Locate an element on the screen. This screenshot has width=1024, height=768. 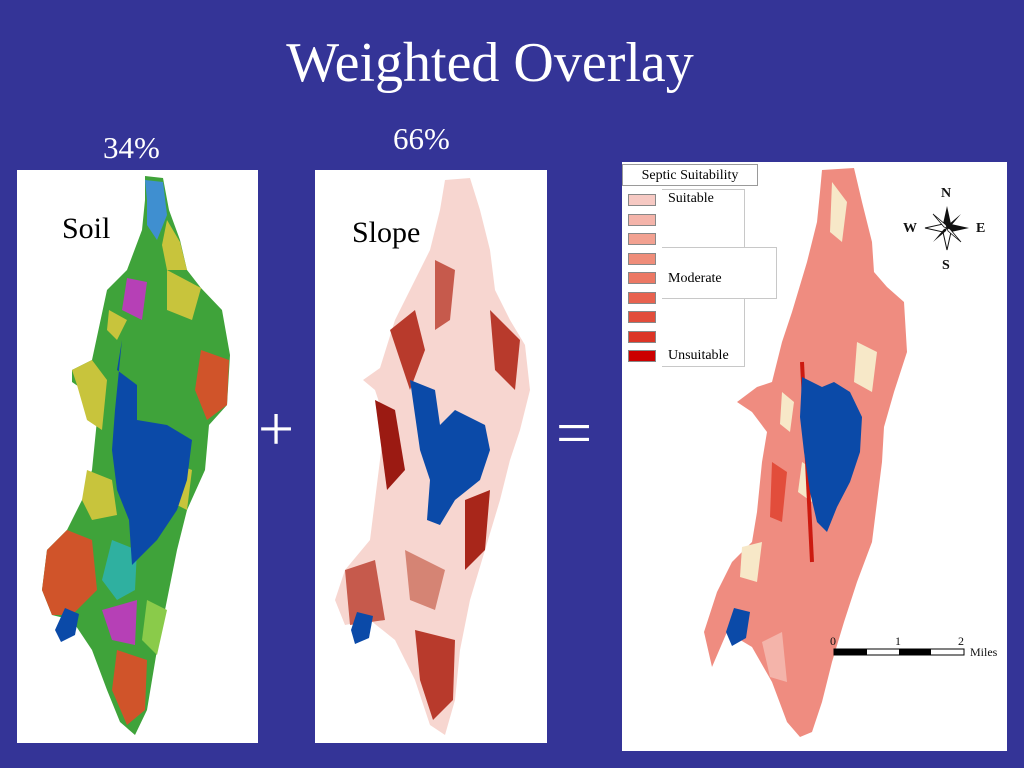
legend-bracket-mid is located at coordinates (719, 273).